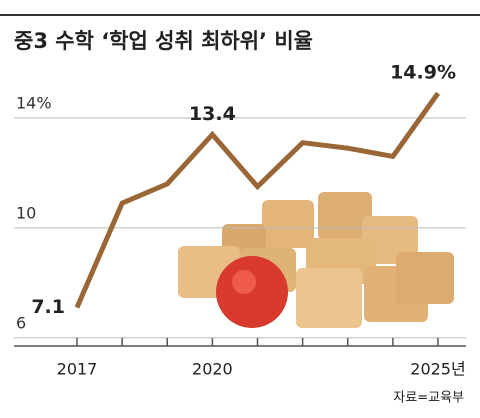  What do you see at coordinates (34, 102) in the screenshot?
I see `y-tick-label: 14%` at bounding box center [34, 102].